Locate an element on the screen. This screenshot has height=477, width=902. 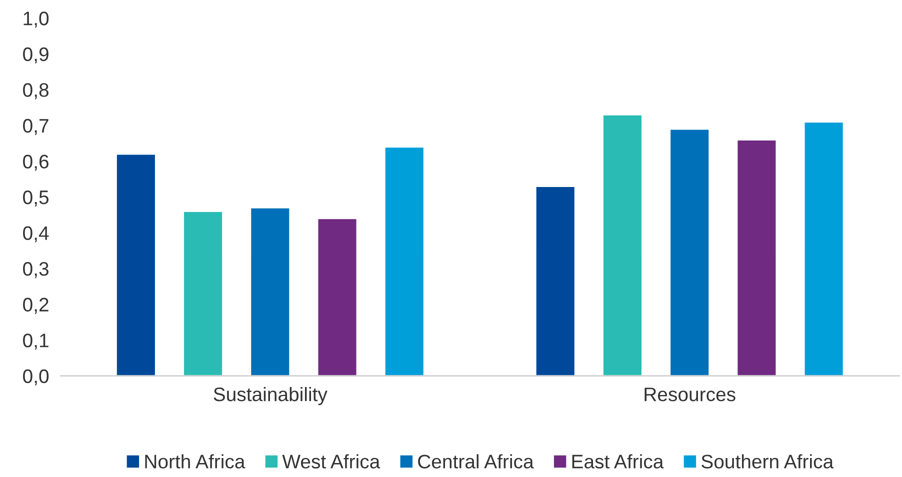
y-tick-label: 0,9 is located at coordinates (35, 55).